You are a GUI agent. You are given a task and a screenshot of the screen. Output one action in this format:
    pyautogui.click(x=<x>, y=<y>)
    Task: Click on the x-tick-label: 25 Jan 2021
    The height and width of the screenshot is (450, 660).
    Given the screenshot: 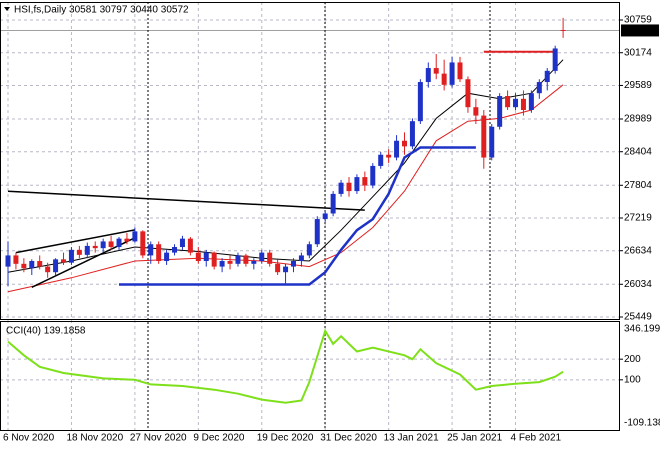 What is the action you would take?
    pyautogui.click(x=474, y=438)
    